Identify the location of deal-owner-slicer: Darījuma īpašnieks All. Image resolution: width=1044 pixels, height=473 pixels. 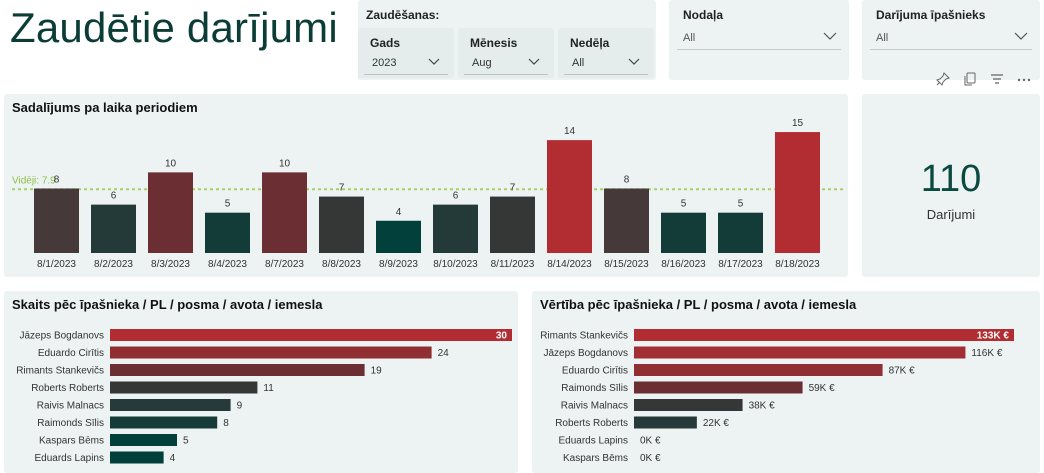
(951, 40).